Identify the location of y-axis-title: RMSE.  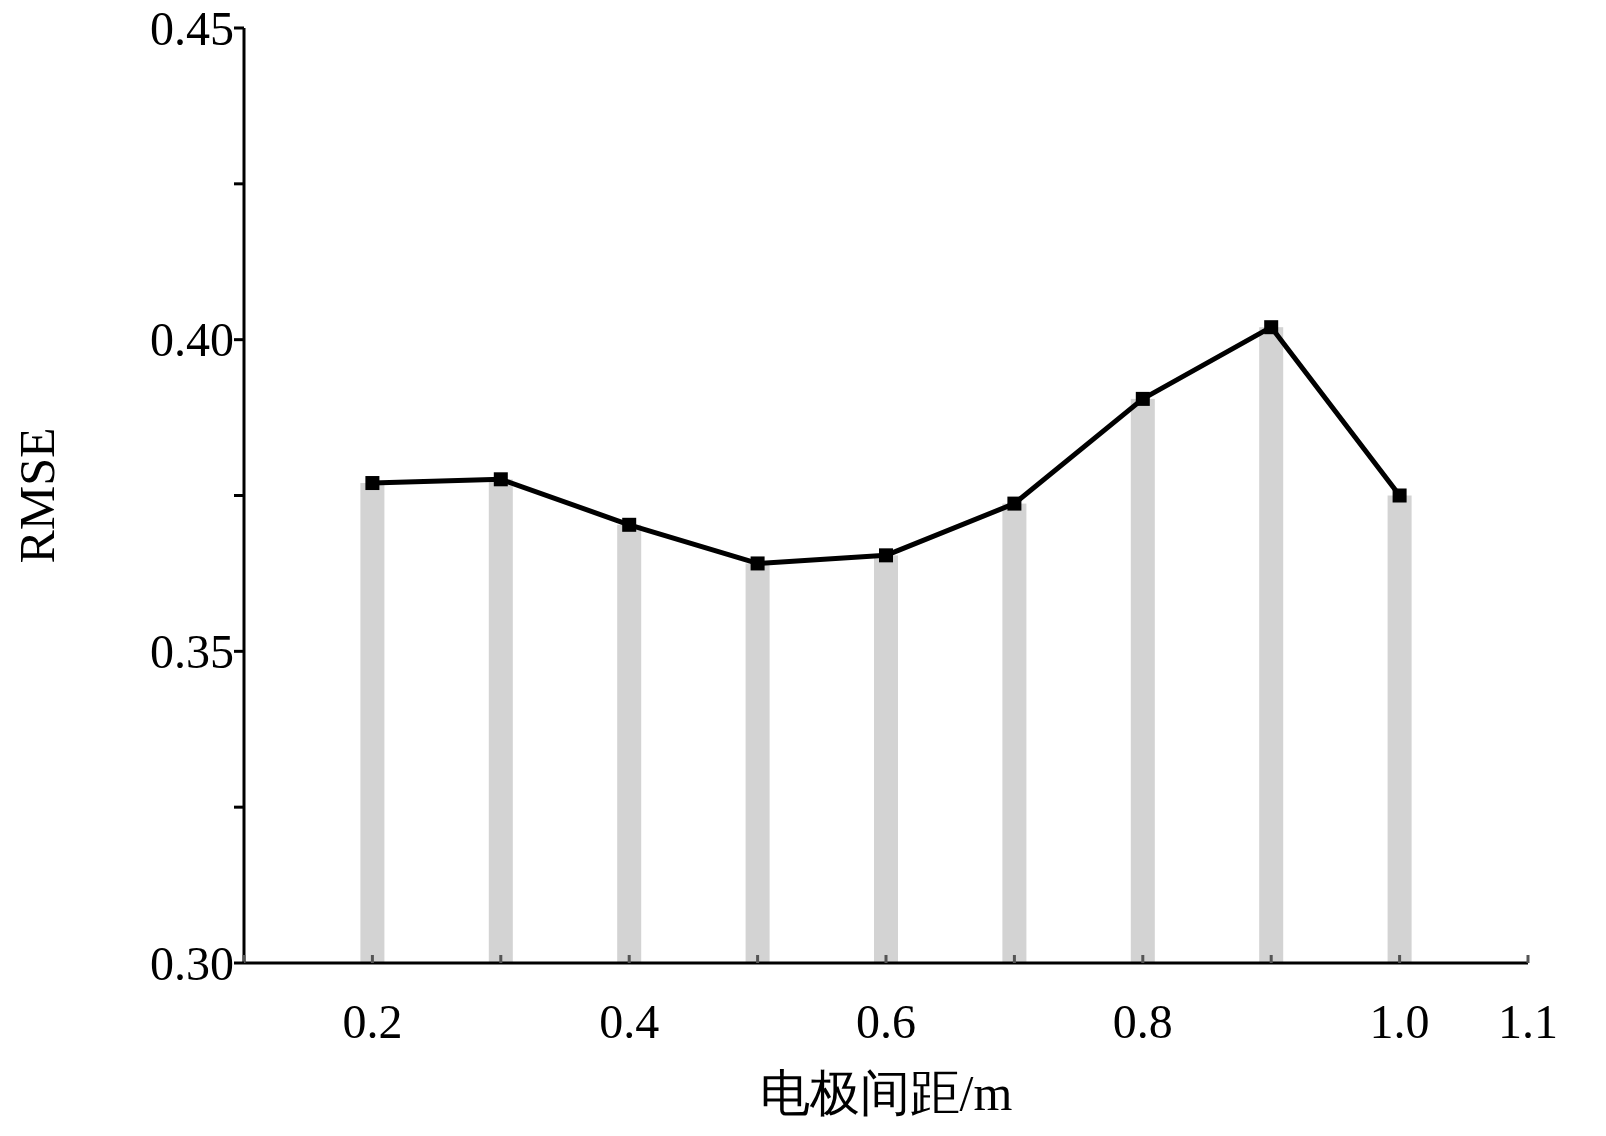
(37, 495).